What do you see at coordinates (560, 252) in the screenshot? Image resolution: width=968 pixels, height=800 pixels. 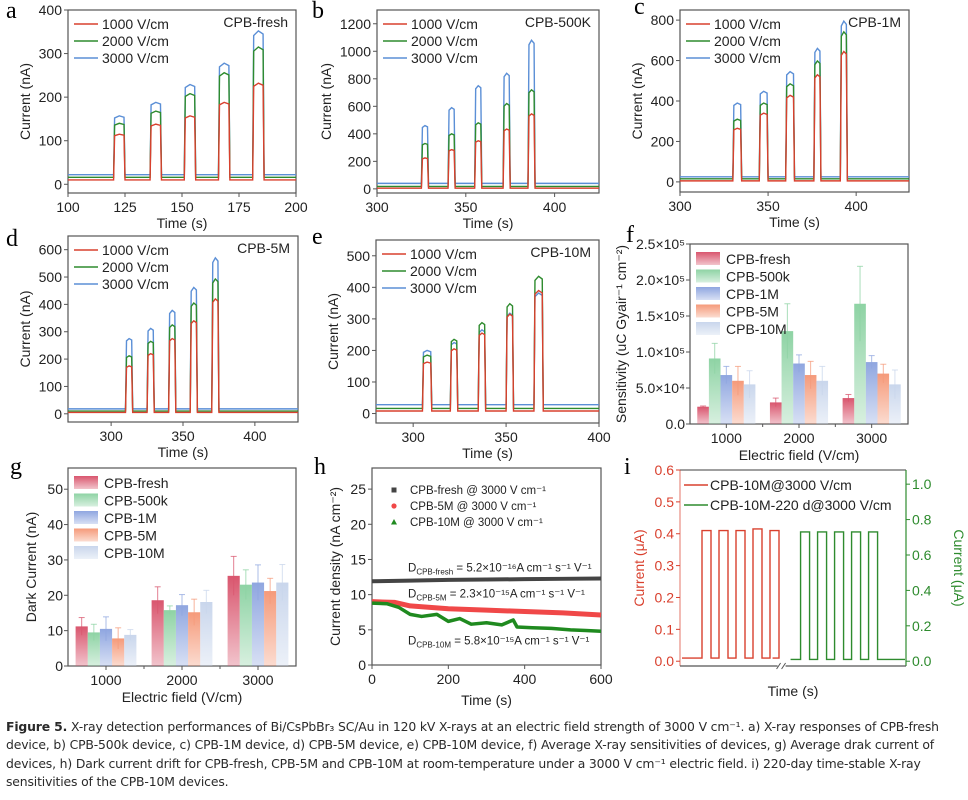 I see `chart-title: CPB-10M` at bounding box center [560, 252].